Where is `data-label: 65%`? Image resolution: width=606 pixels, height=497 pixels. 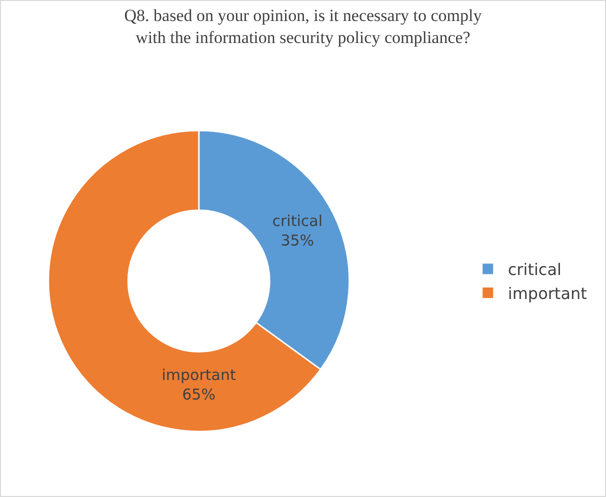
data-label: 65% is located at coordinates (199, 395).